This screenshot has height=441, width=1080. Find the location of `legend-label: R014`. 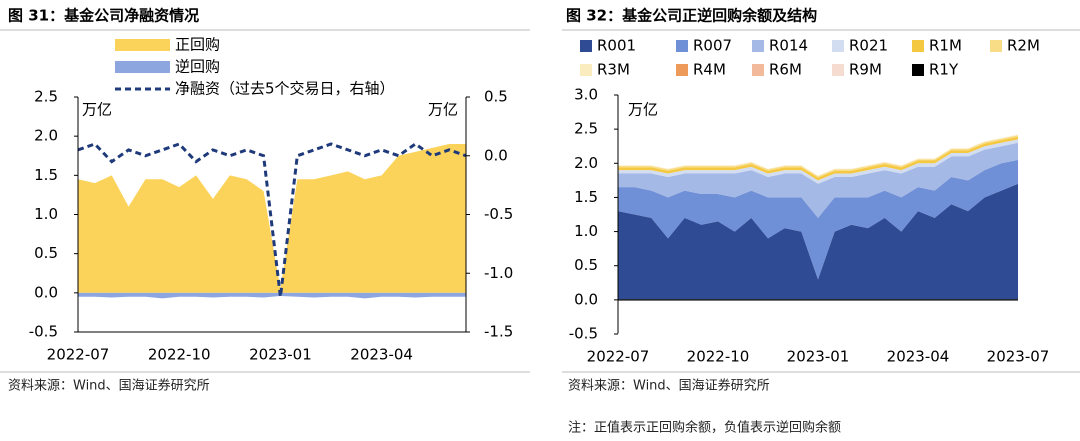

legend-label: R014 is located at coordinates (788, 46).